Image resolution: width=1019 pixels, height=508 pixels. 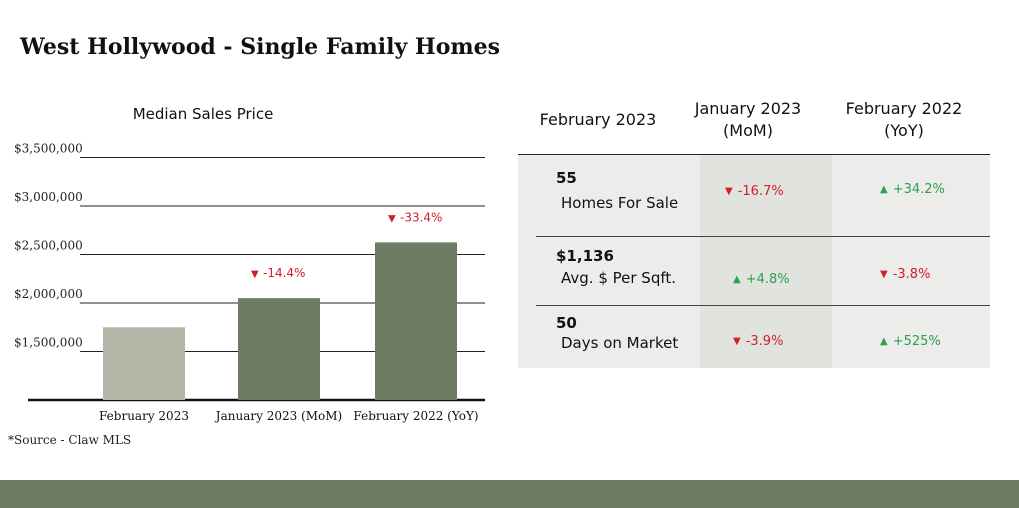 I want to click on column-bg-current, so click(x=609, y=261).